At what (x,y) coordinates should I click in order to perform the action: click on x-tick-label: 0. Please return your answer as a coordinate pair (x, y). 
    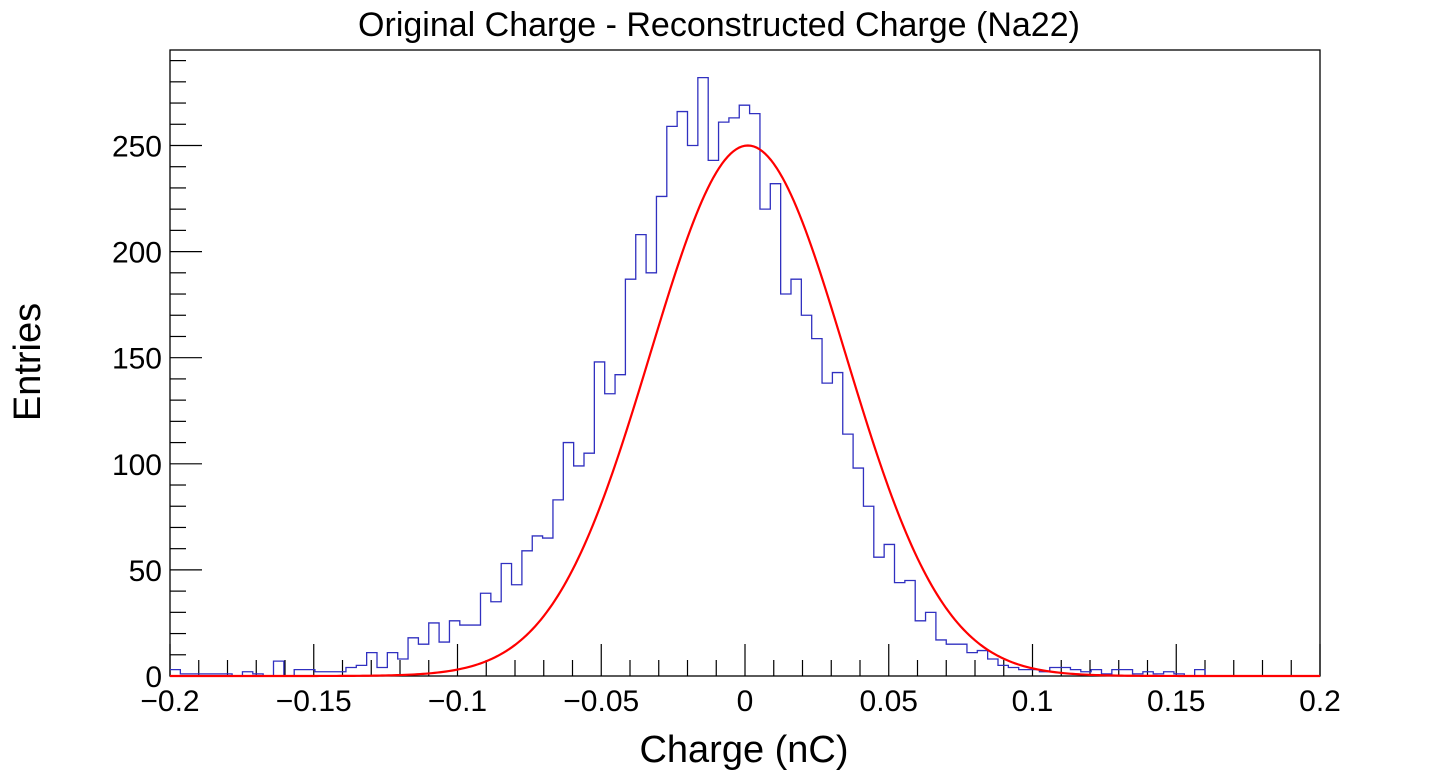
    Looking at the image, I should click on (745, 701).